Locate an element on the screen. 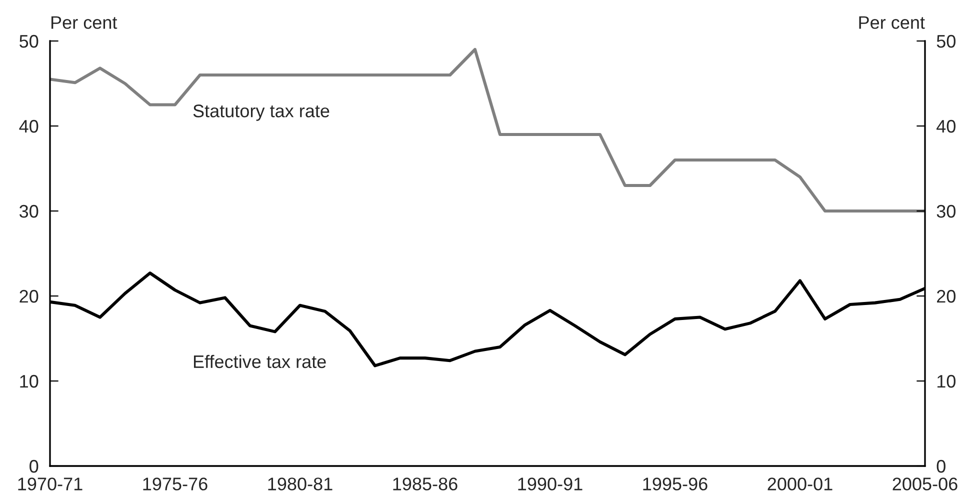  x-tick-label: 1970-71 is located at coordinates (50, 484).